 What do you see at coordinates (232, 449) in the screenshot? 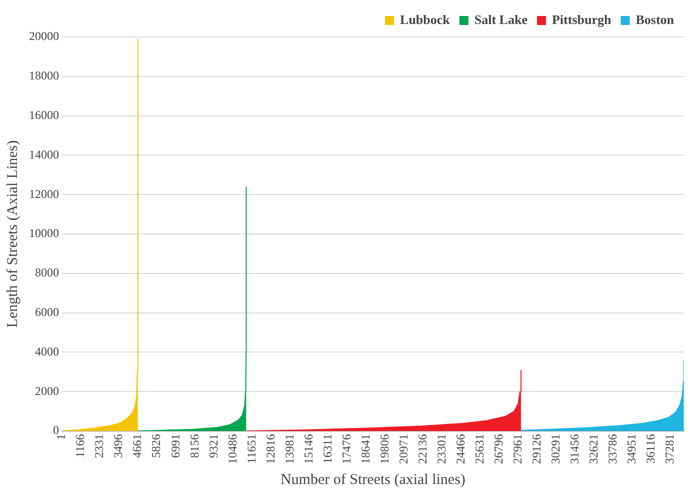
I see `x-tick-label: 10486` at bounding box center [232, 449].